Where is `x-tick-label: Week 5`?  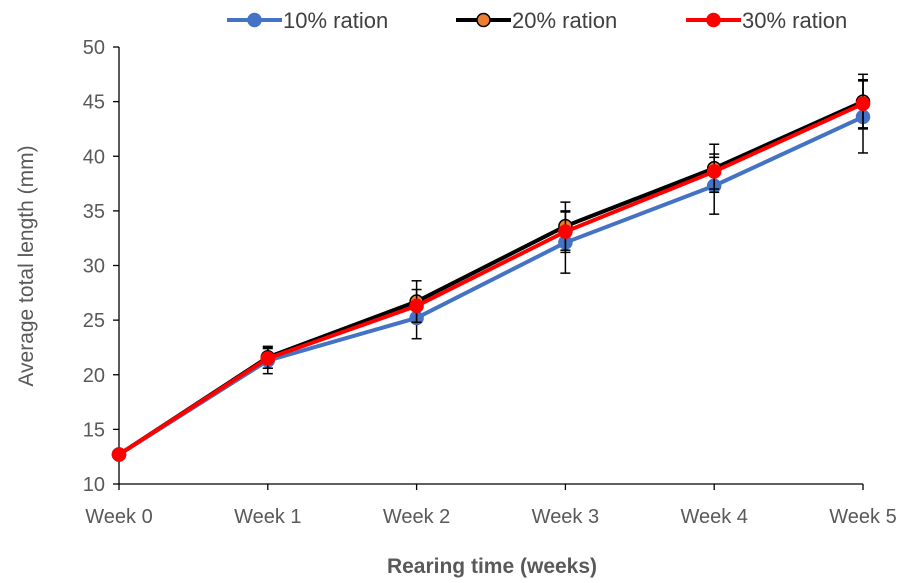 x-tick-label: Week 5 is located at coordinates (862, 517).